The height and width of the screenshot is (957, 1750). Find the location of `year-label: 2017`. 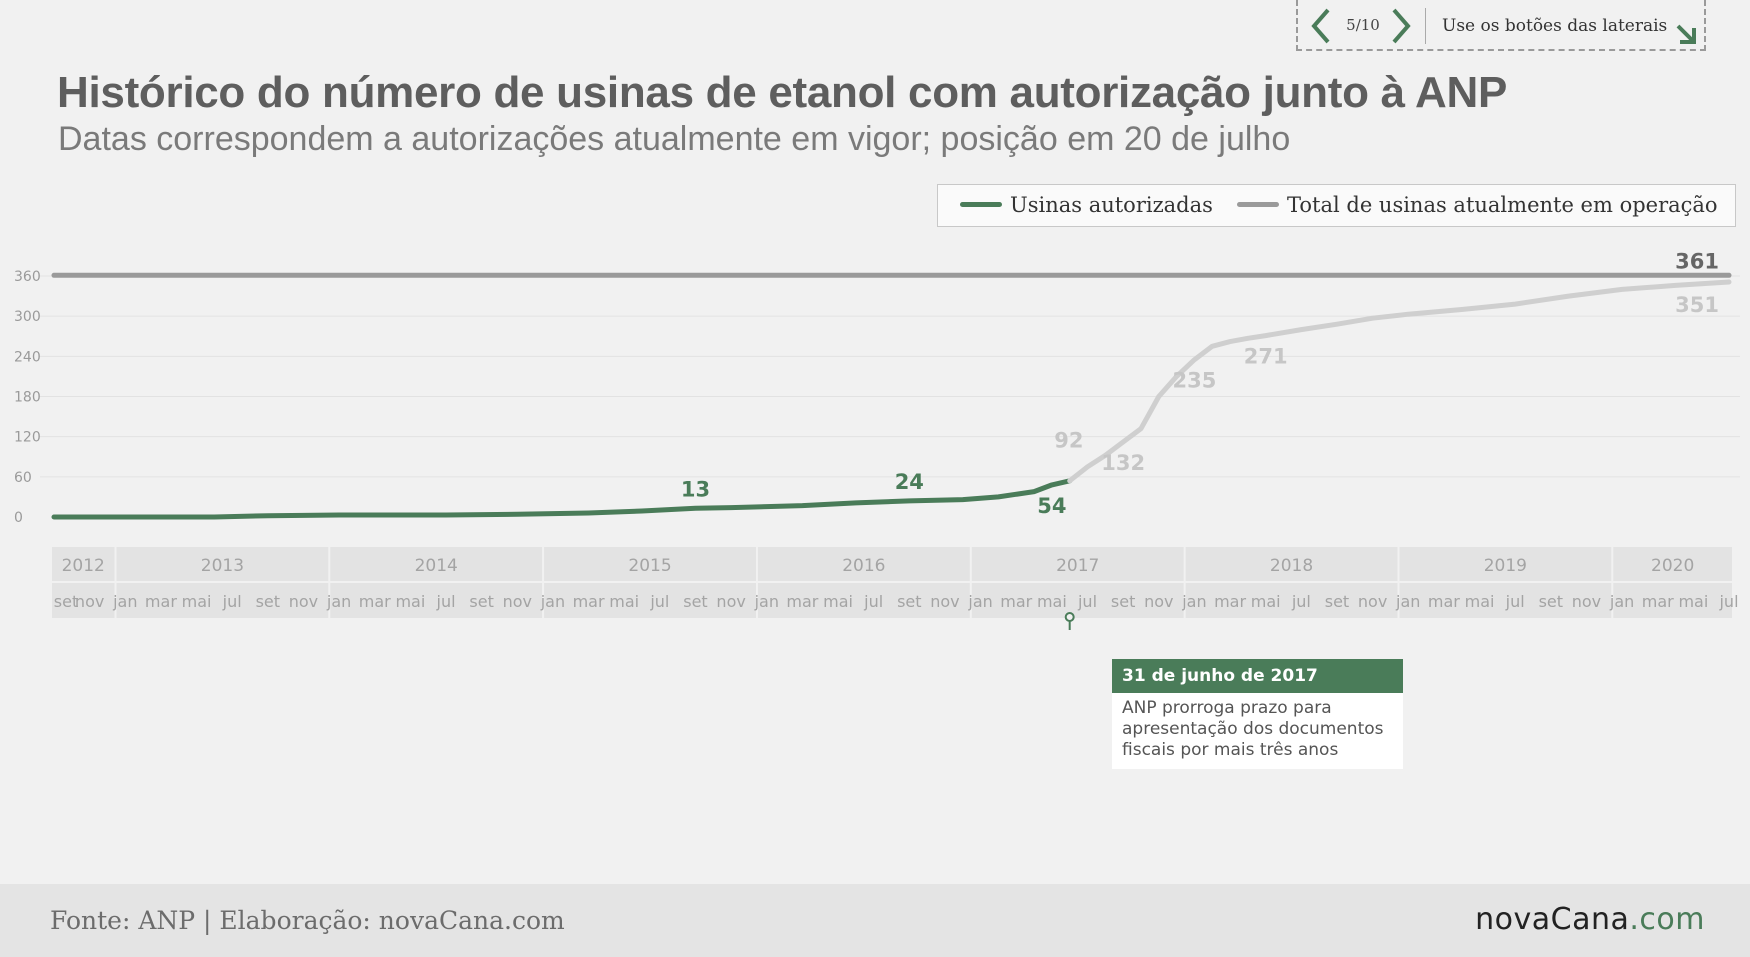

year-label: 2017 is located at coordinates (1077, 566).